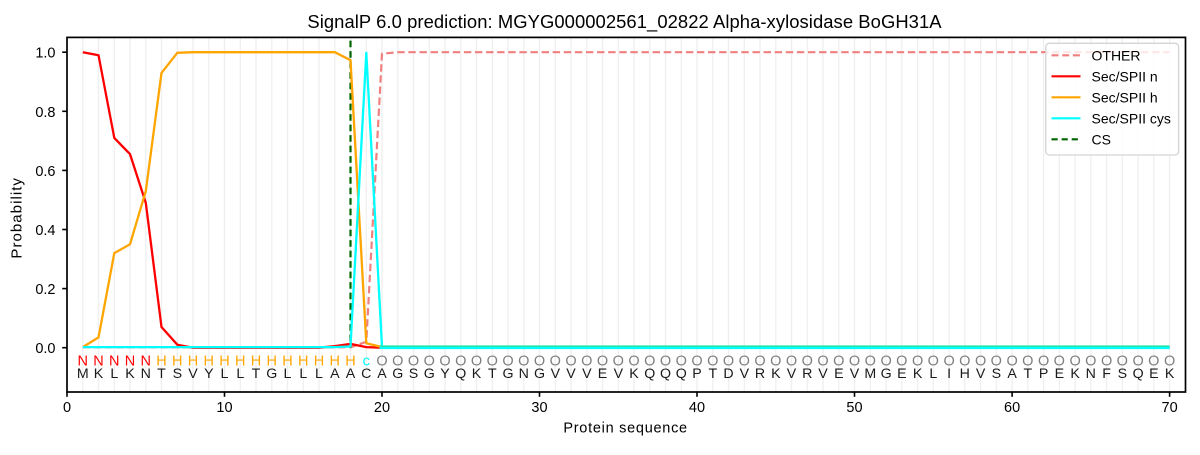 Image resolution: width=1200 pixels, height=455 pixels. I want to click on svg-text: 40, so click(697, 408).